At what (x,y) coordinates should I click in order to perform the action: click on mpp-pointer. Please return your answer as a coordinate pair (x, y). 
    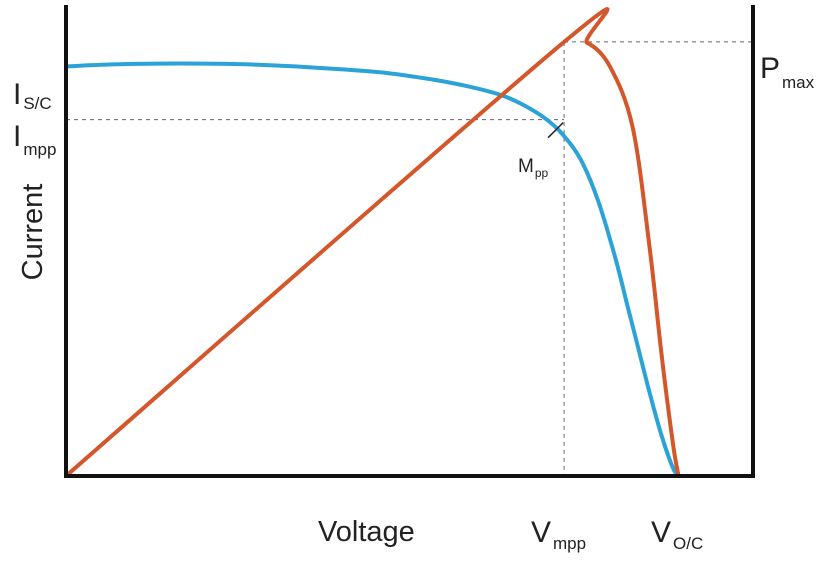
    Looking at the image, I should click on (555, 130).